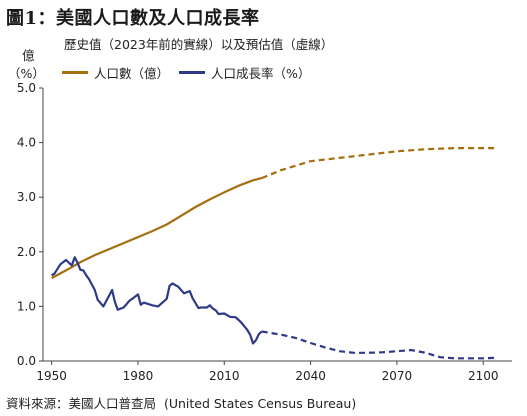  What do you see at coordinates (133, 18) in the screenshot?
I see `chart-title: 圖1：美國人口數及人口成長率` at bounding box center [133, 18].